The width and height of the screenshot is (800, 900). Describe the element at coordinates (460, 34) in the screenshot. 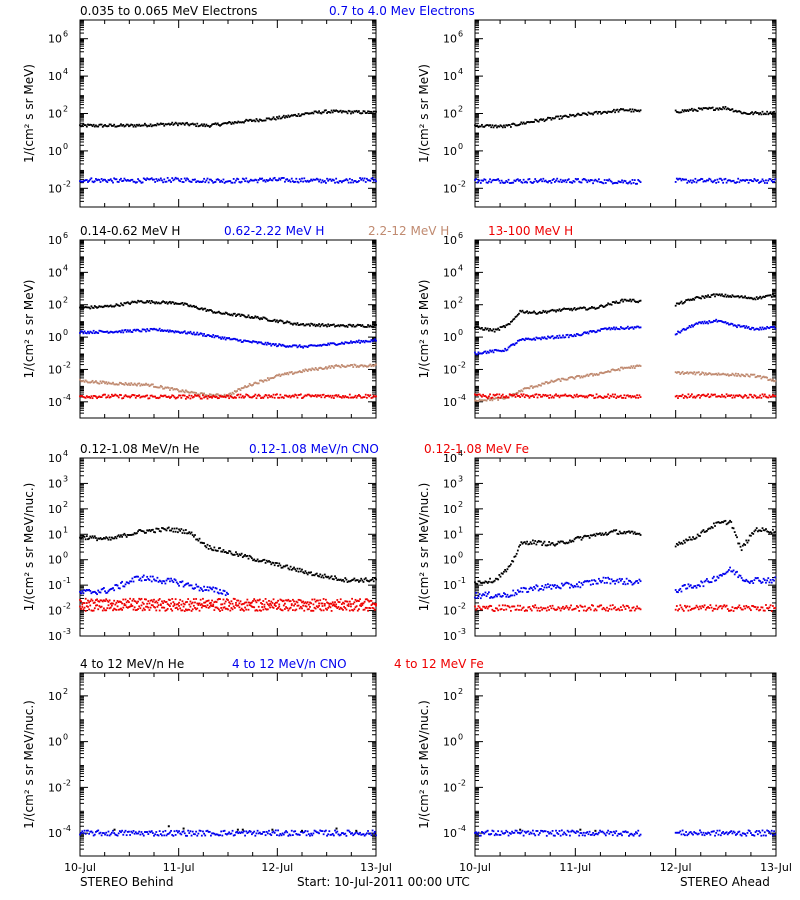

I see `y-tick-exponent: 6` at that location.